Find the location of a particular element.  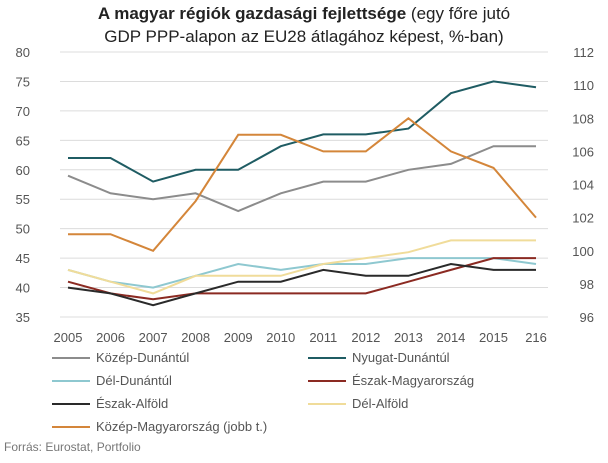

left-tick-label: 45 is located at coordinates (23, 258).